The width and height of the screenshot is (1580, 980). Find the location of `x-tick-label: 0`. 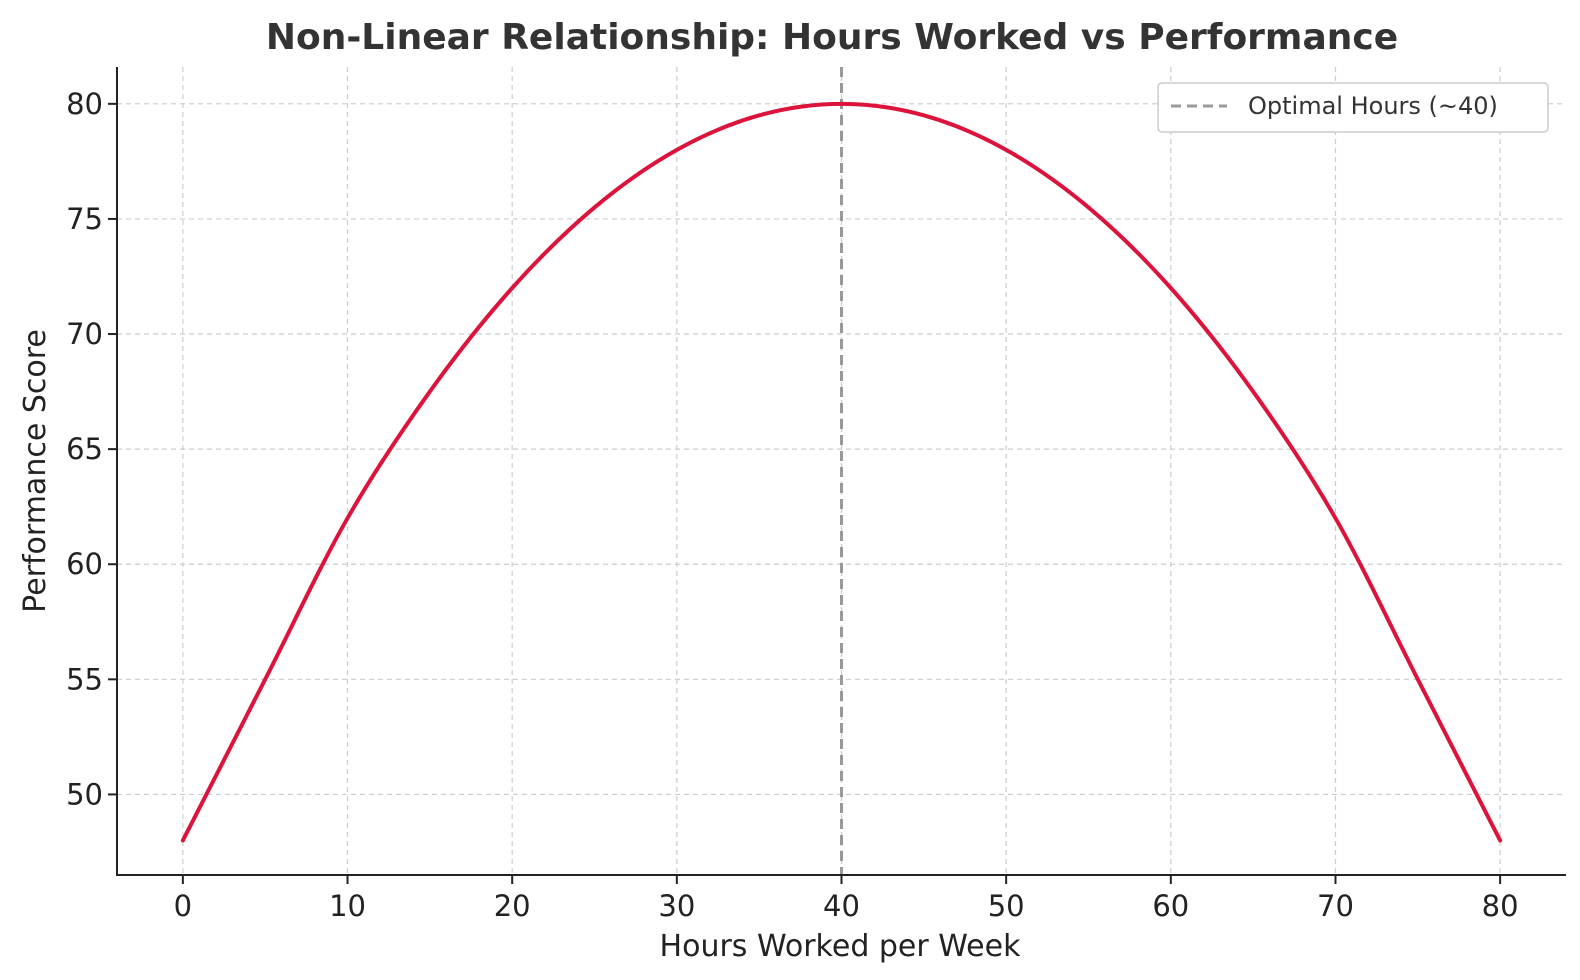

x-tick-label: 0 is located at coordinates (183, 906).